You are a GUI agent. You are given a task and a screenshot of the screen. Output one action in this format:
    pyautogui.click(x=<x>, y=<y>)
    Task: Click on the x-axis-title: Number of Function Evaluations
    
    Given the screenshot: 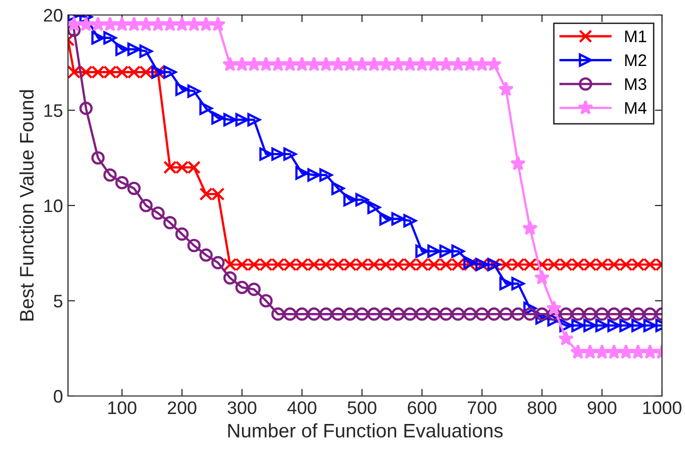 What is the action you would take?
    pyautogui.click(x=365, y=430)
    